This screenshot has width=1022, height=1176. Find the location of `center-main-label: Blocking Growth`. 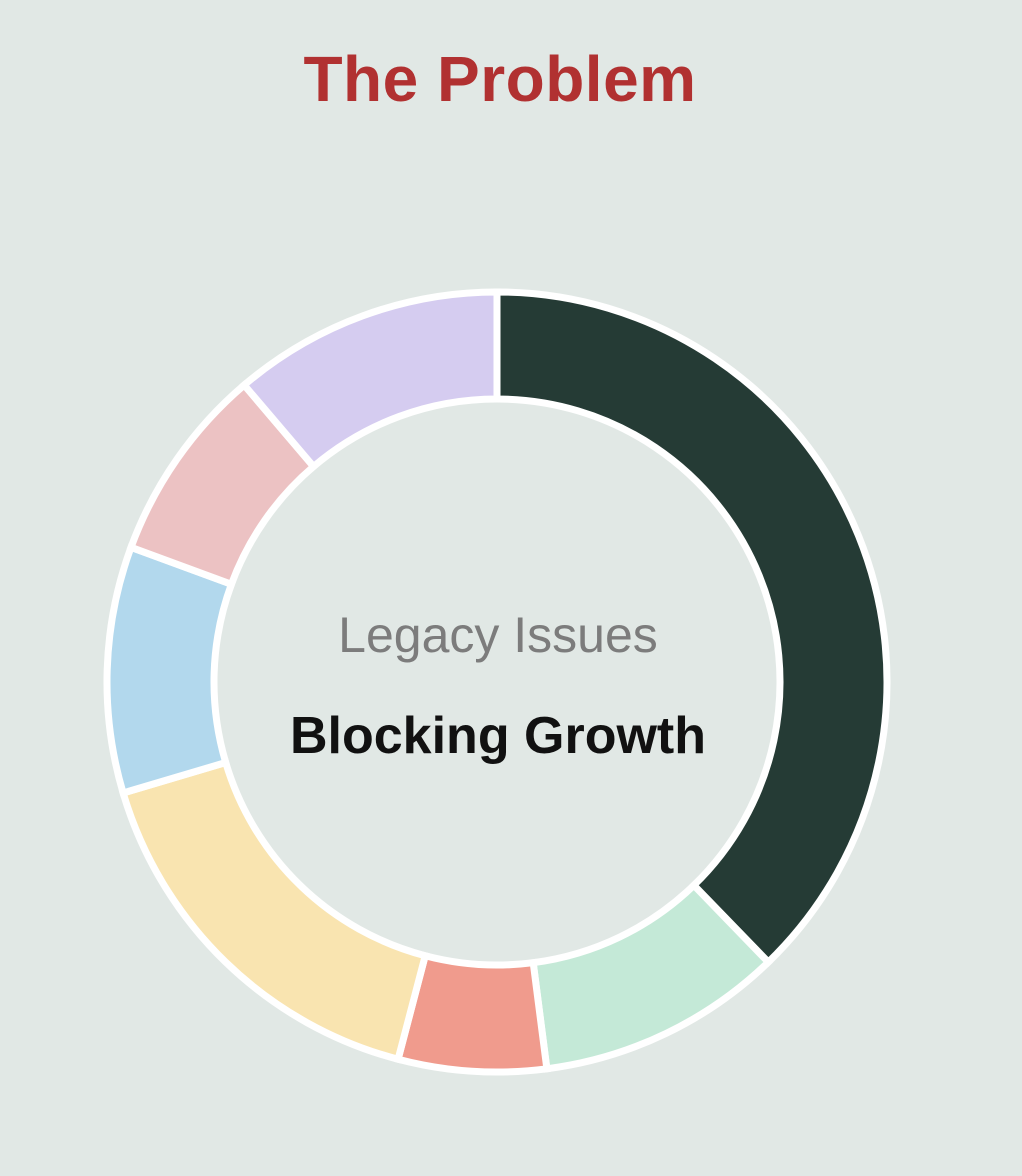

center-main-label: Blocking Growth is located at coordinates (498, 736).